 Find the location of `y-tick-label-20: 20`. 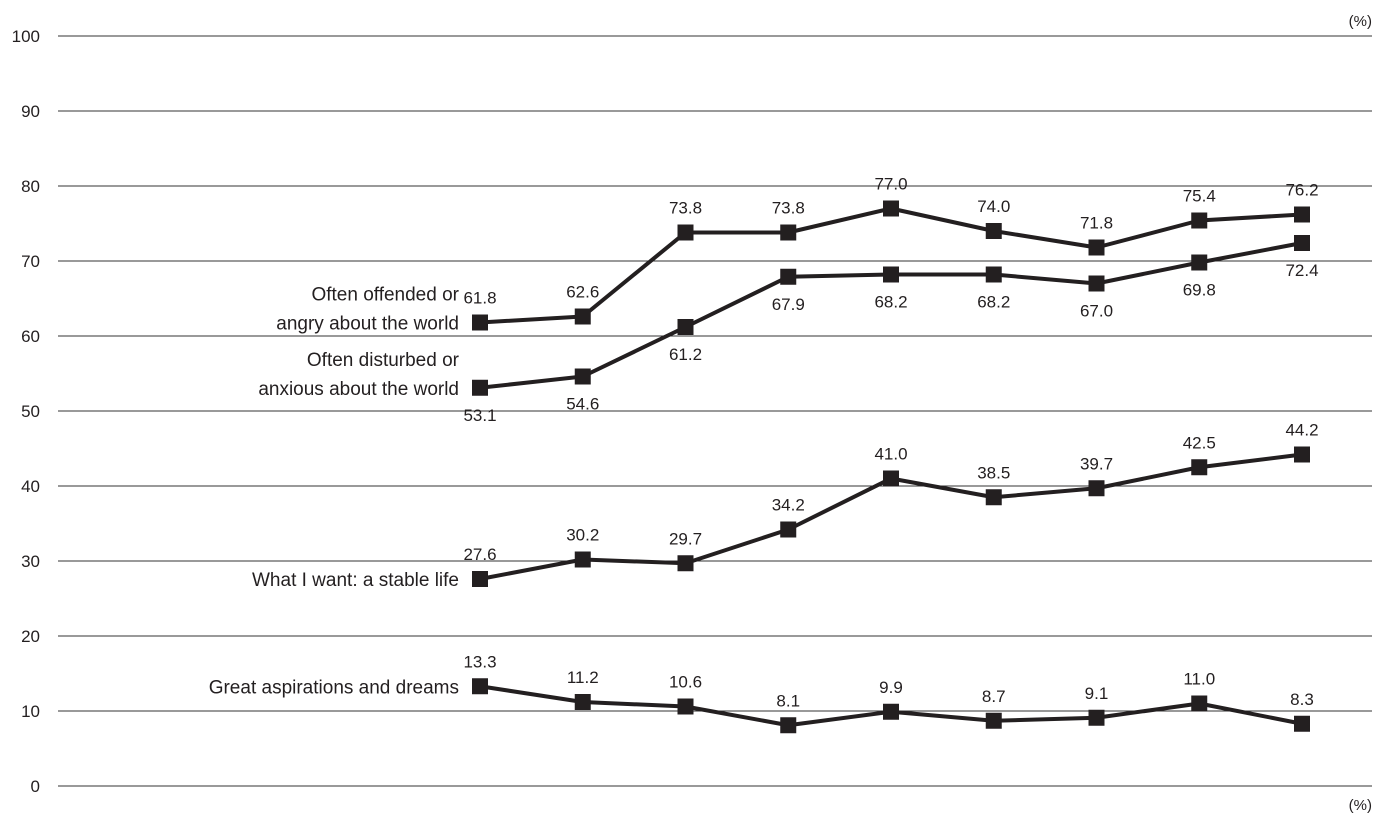

y-tick-label-20: 20 is located at coordinates (30, 636).